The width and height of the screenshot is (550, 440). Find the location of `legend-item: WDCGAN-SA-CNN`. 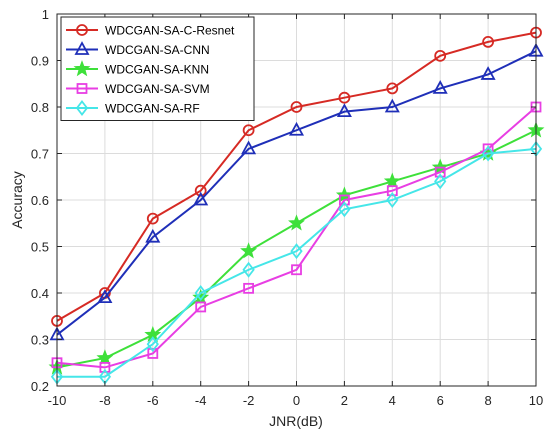

legend-item: WDCGAN-SA-CNN is located at coordinates (138, 49).